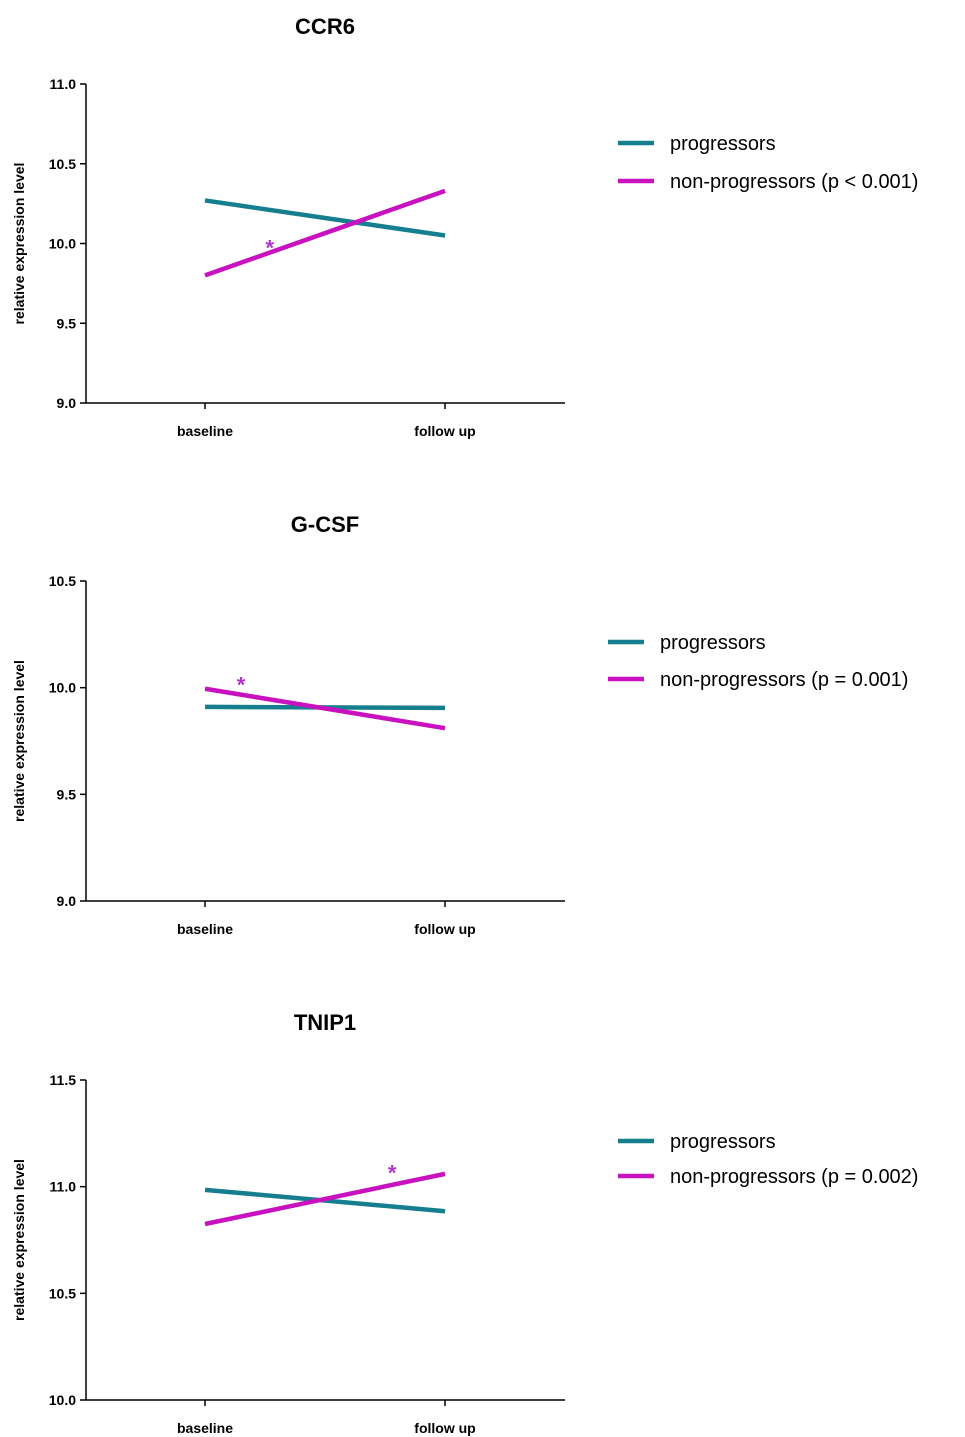 The width and height of the screenshot is (965, 1437). I want to click on chart-title: CCR6, so click(325, 26).